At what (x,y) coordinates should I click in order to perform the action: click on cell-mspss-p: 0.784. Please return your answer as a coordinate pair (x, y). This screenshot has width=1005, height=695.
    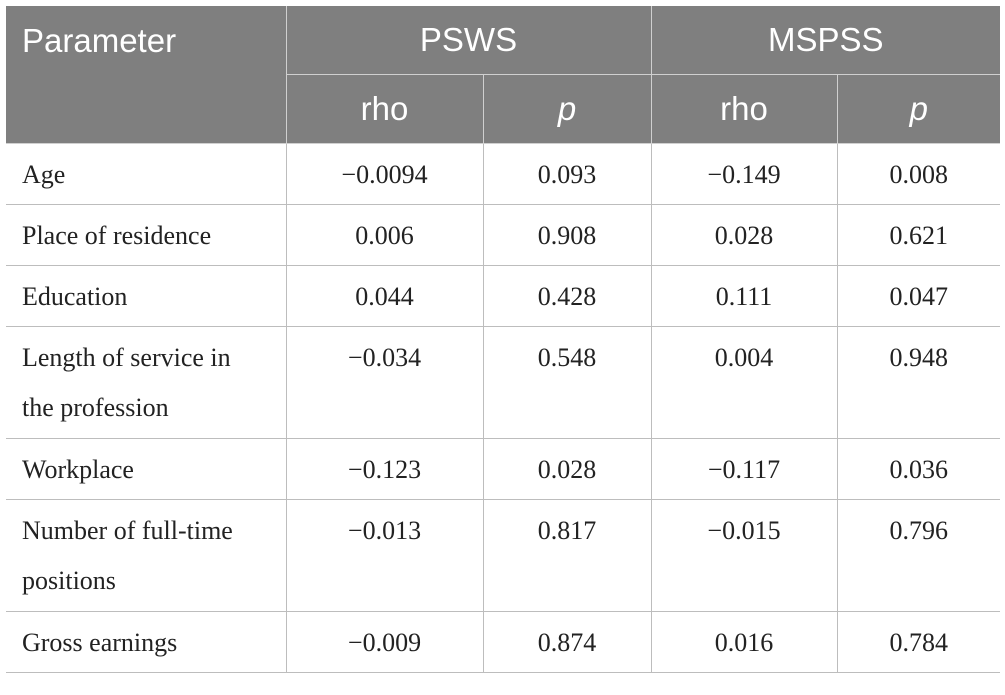
    Looking at the image, I should click on (918, 642).